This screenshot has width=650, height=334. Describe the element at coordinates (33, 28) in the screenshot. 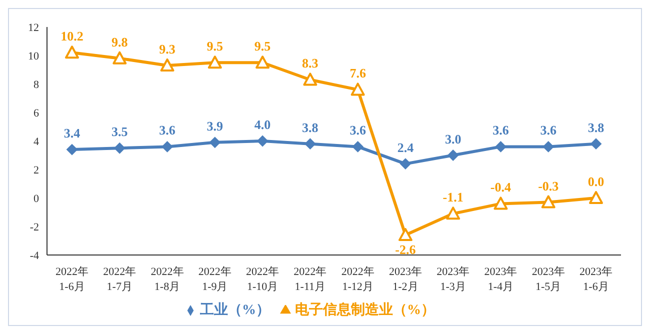

I see `y-tick-label: 12` at that location.